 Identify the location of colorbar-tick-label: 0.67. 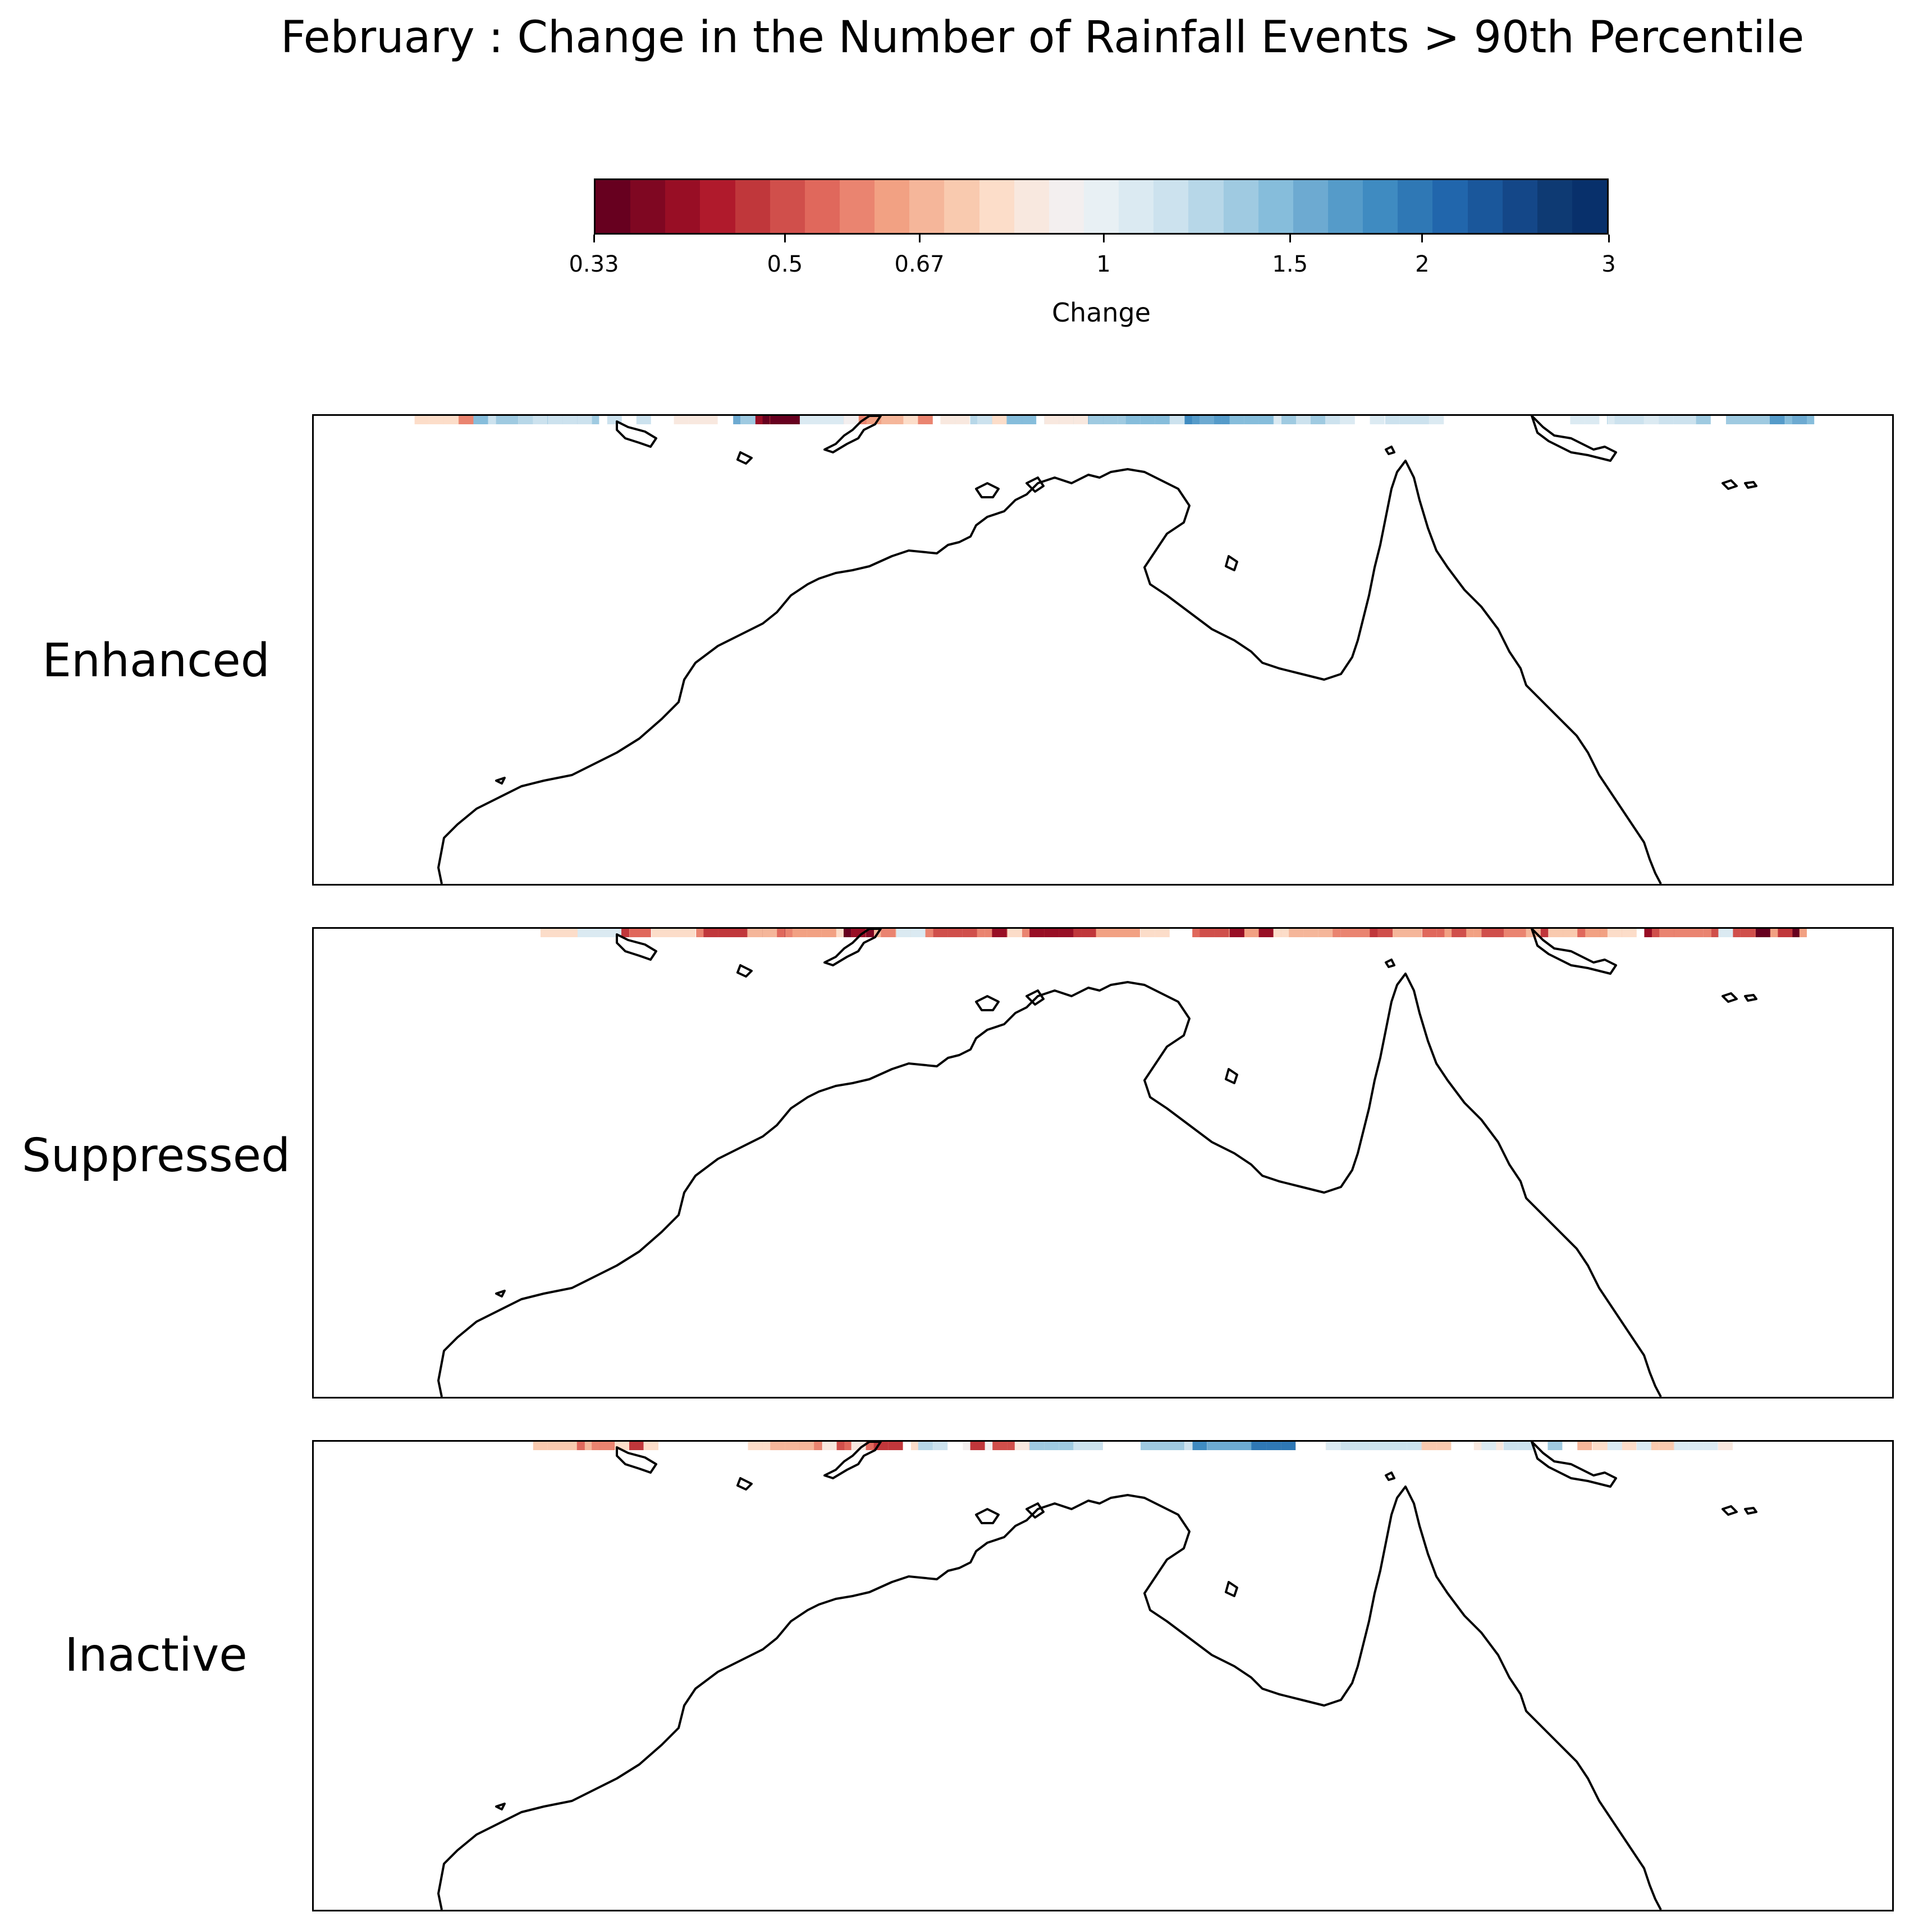
(919, 264).